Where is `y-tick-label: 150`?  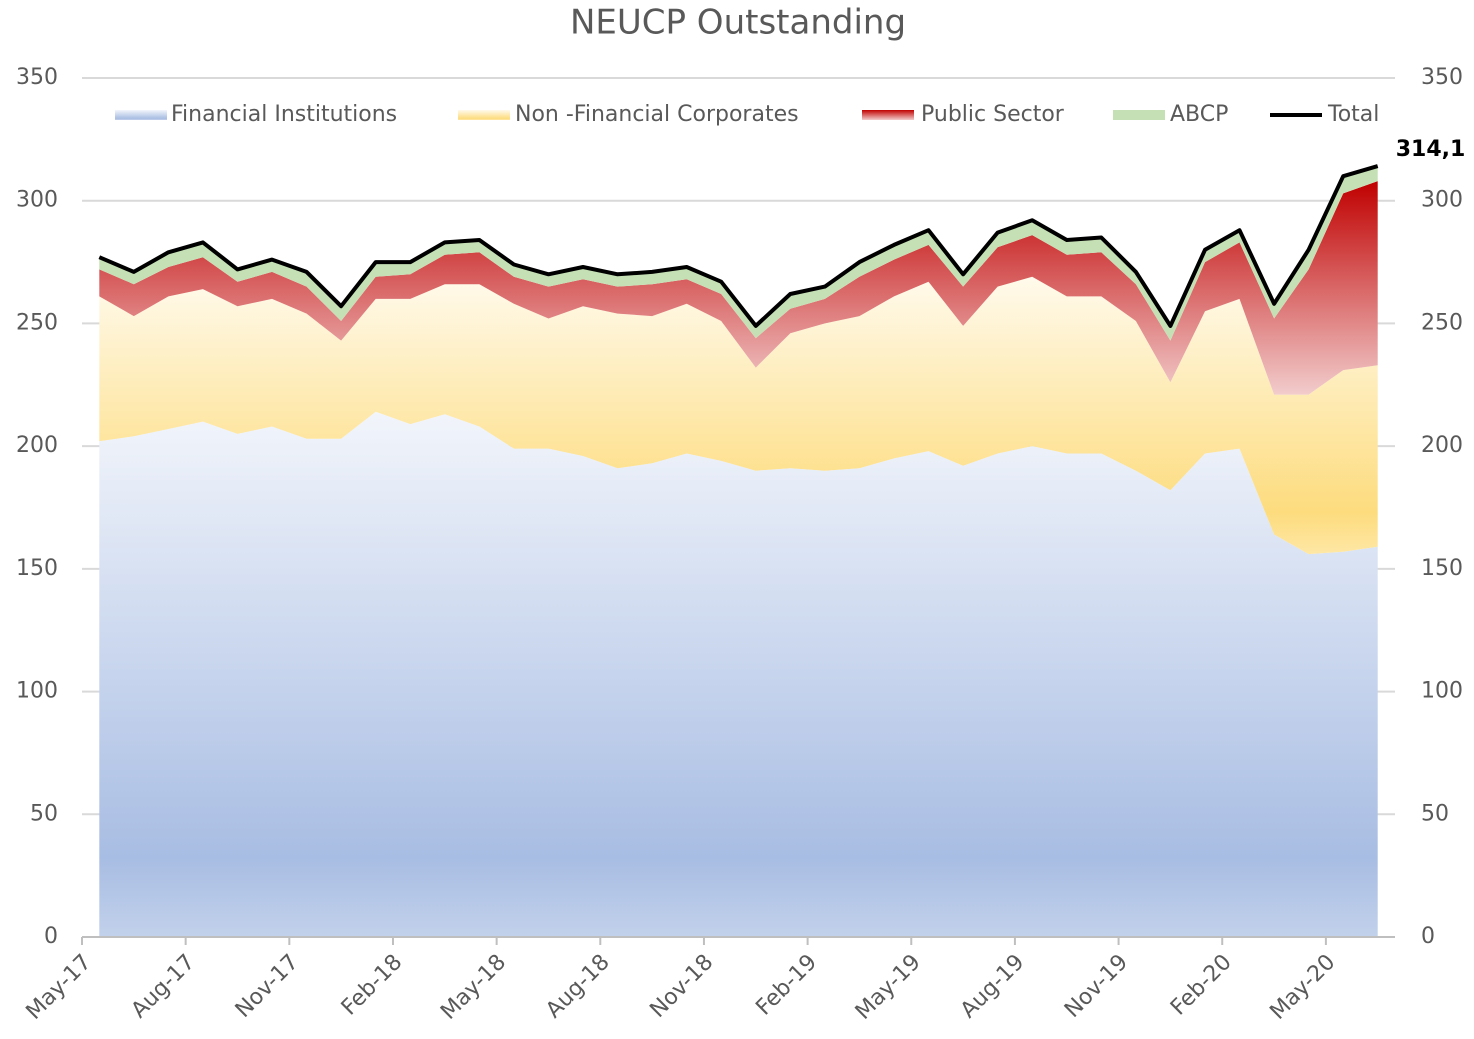 y-tick-label: 150 is located at coordinates (37, 568).